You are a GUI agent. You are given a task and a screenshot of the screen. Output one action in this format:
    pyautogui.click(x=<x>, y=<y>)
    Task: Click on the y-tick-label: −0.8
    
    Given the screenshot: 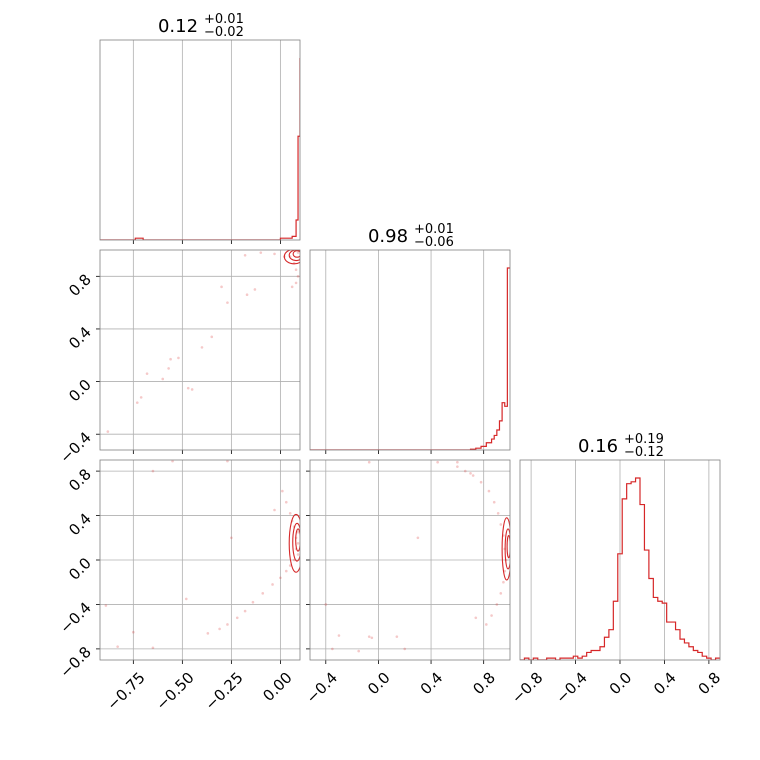 What is the action you would take?
    pyautogui.click(x=75, y=662)
    